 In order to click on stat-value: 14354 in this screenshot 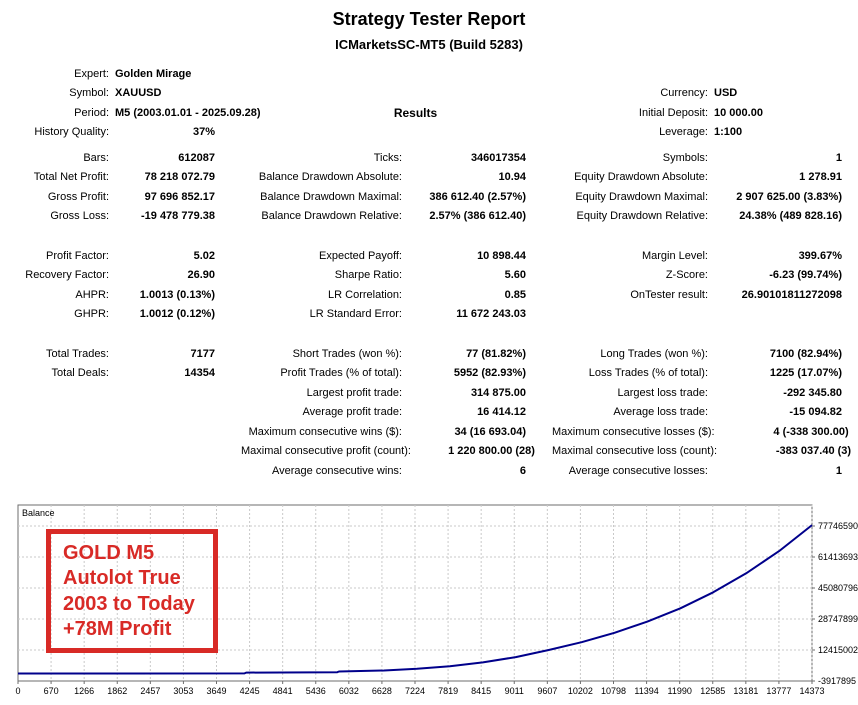, I will do `click(199, 373)`.